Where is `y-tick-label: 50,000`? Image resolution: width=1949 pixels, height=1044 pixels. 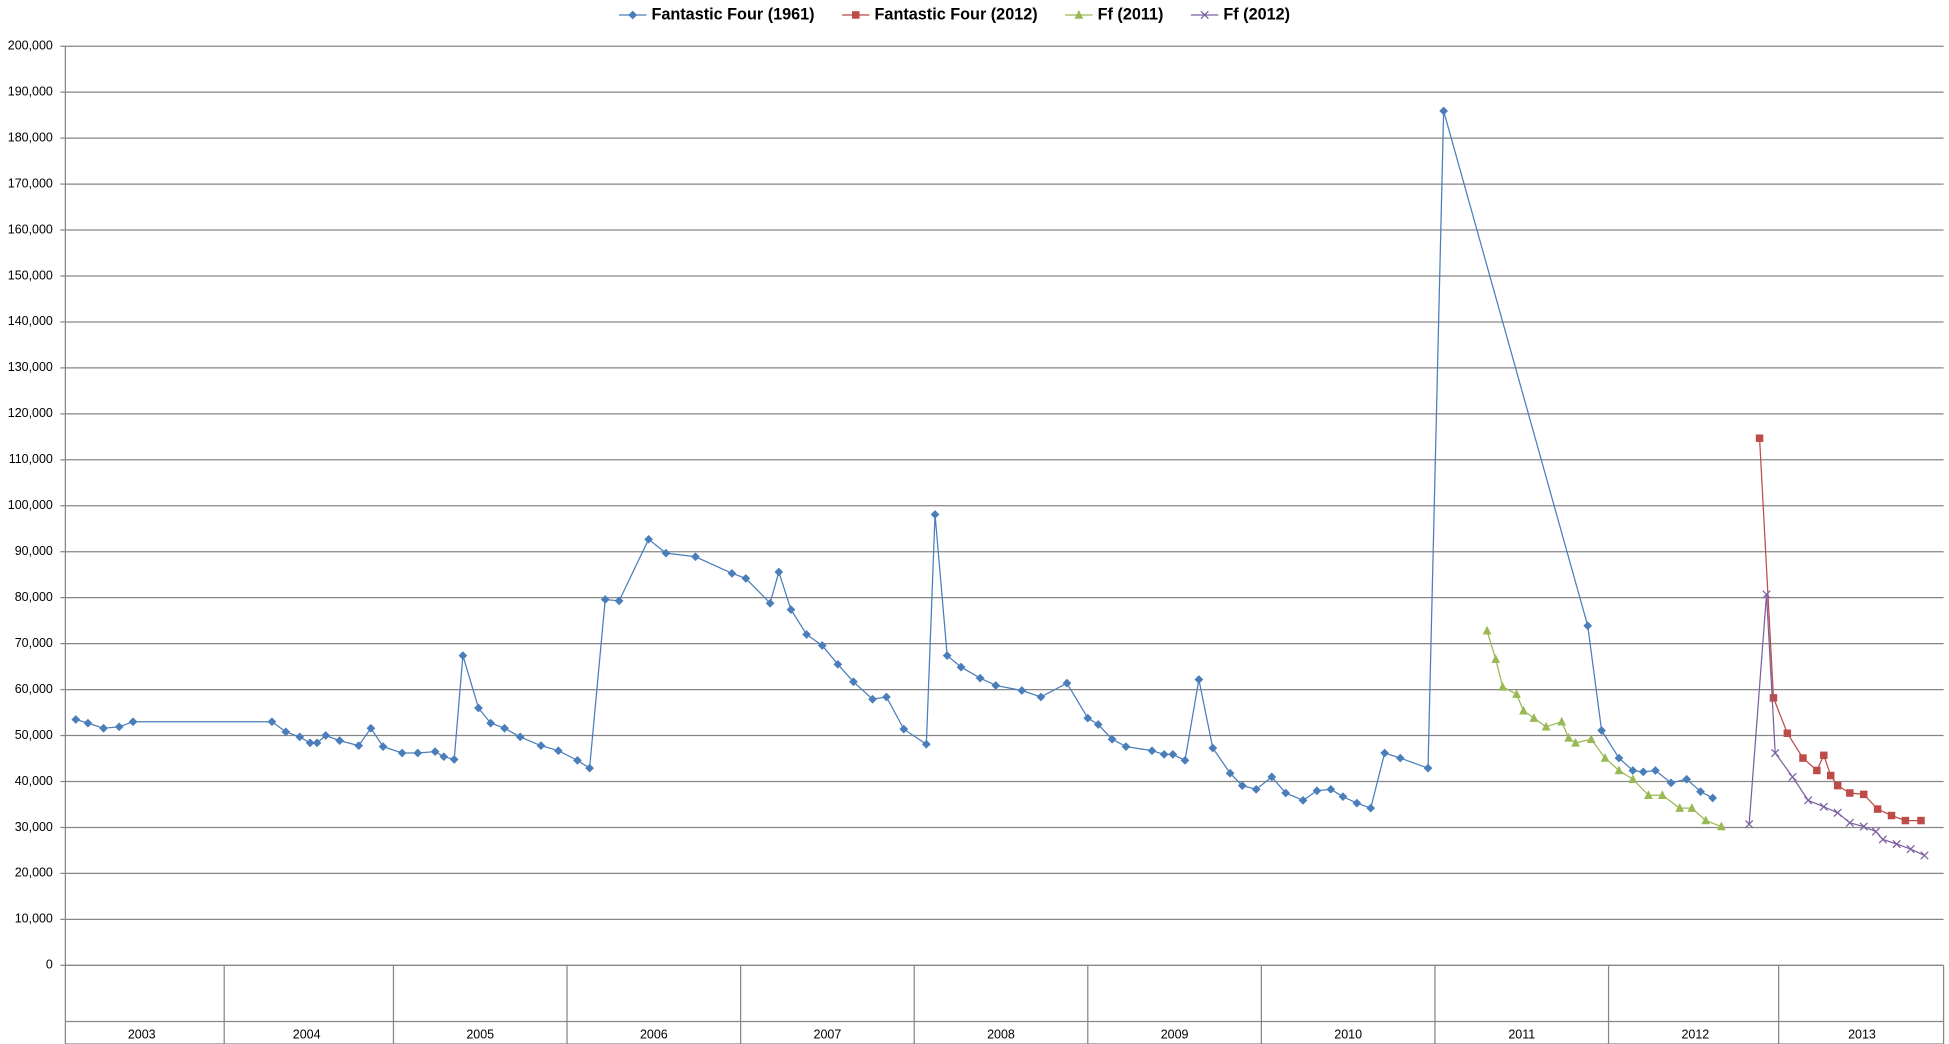
y-tick-label: 50,000 is located at coordinates (34, 735).